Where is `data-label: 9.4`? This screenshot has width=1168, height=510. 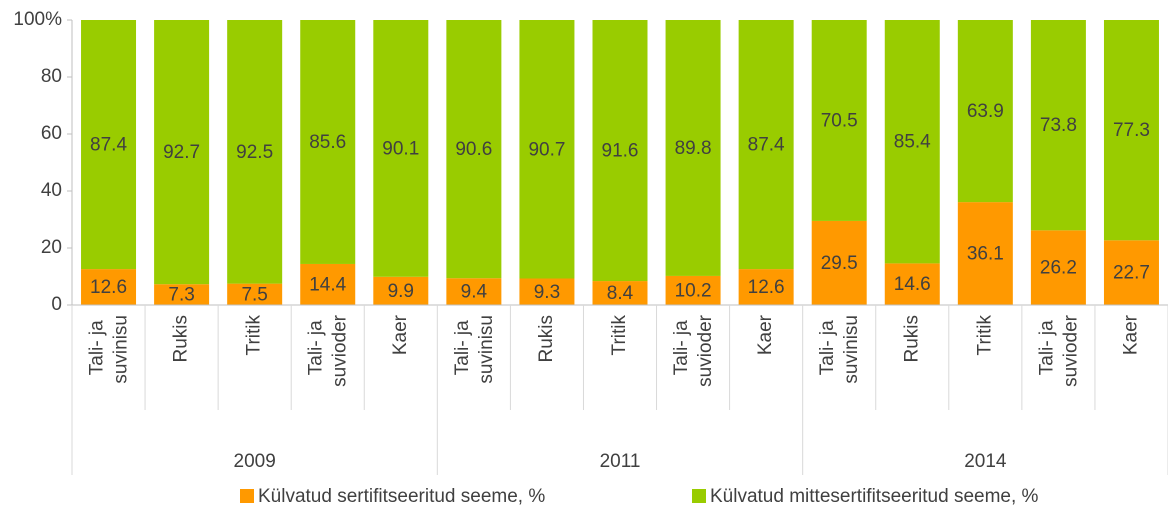
data-label: 9.4 is located at coordinates (474, 292).